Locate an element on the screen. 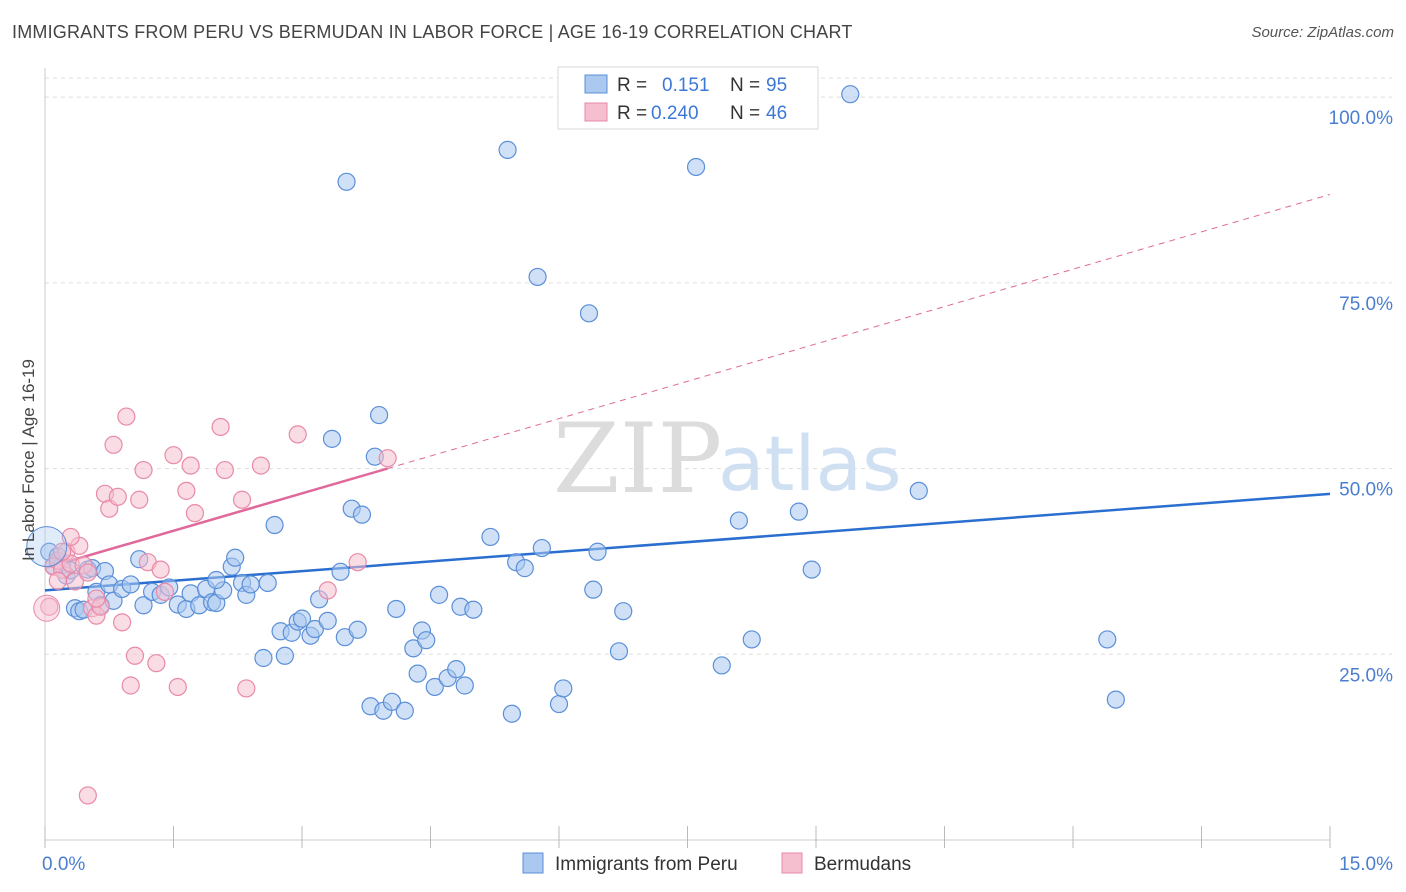  legend-box: R = 0.151 N = 95 R = 0.240 N = 46 is located at coordinates (688, 98).